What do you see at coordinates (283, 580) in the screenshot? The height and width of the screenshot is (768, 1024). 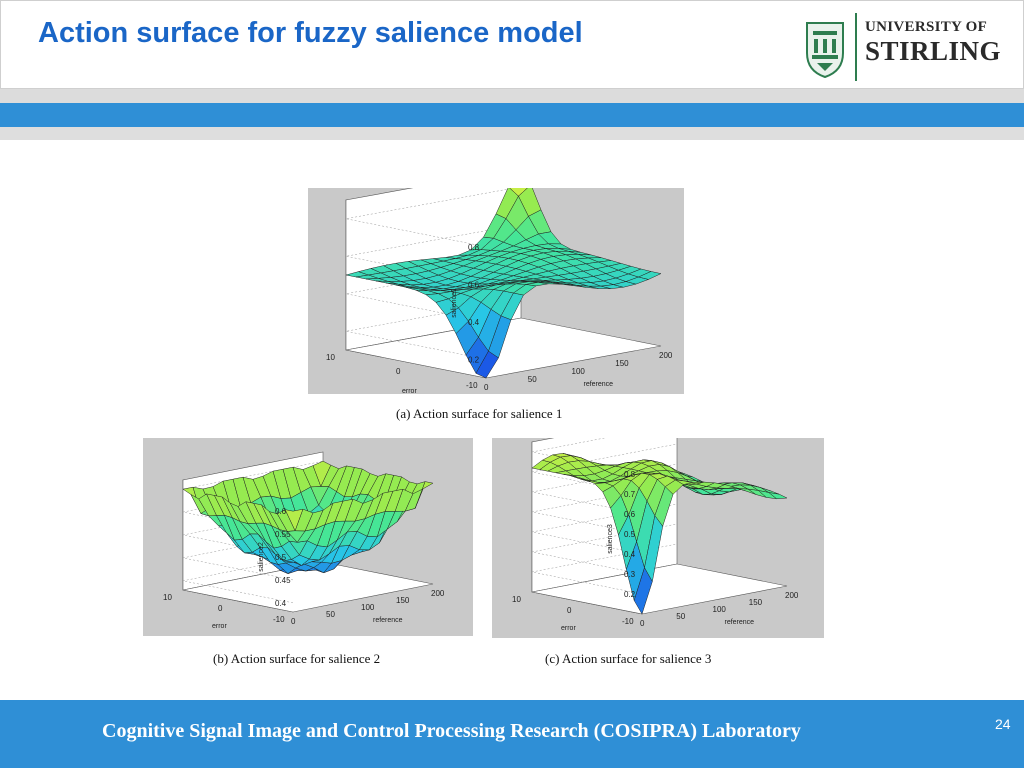 I see `z-tick-label: 0.45` at bounding box center [283, 580].